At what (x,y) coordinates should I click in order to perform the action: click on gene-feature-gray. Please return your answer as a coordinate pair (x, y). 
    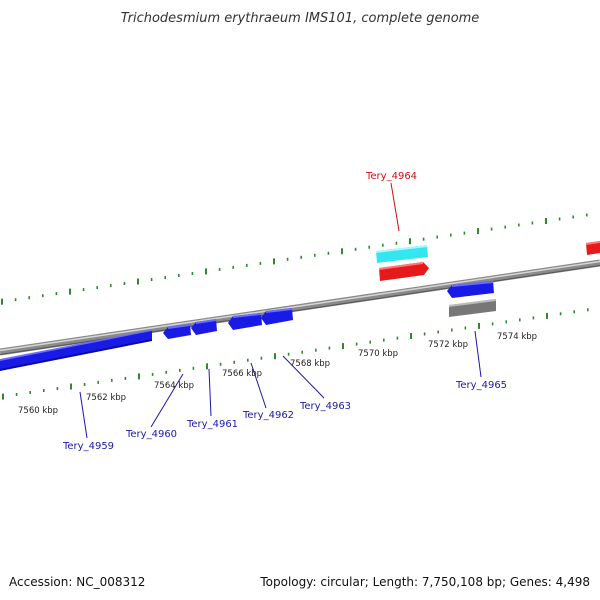
    Looking at the image, I should click on (472, 308).